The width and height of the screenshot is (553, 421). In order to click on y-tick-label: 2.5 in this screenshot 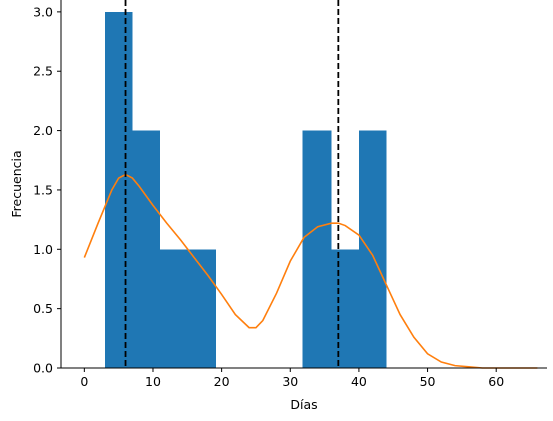, I will do `click(43, 71)`.